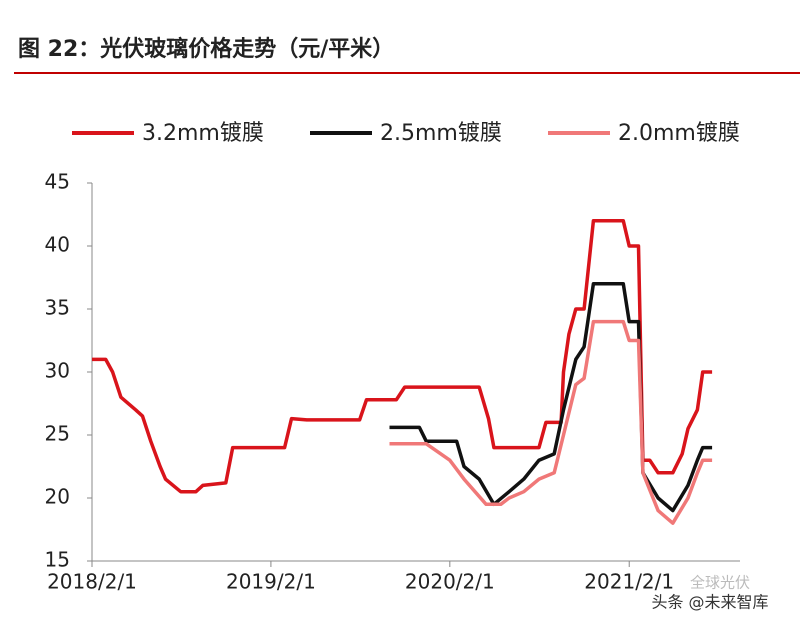  What do you see at coordinates (57, 560) in the screenshot?
I see `y-tick-label: 15` at bounding box center [57, 560].